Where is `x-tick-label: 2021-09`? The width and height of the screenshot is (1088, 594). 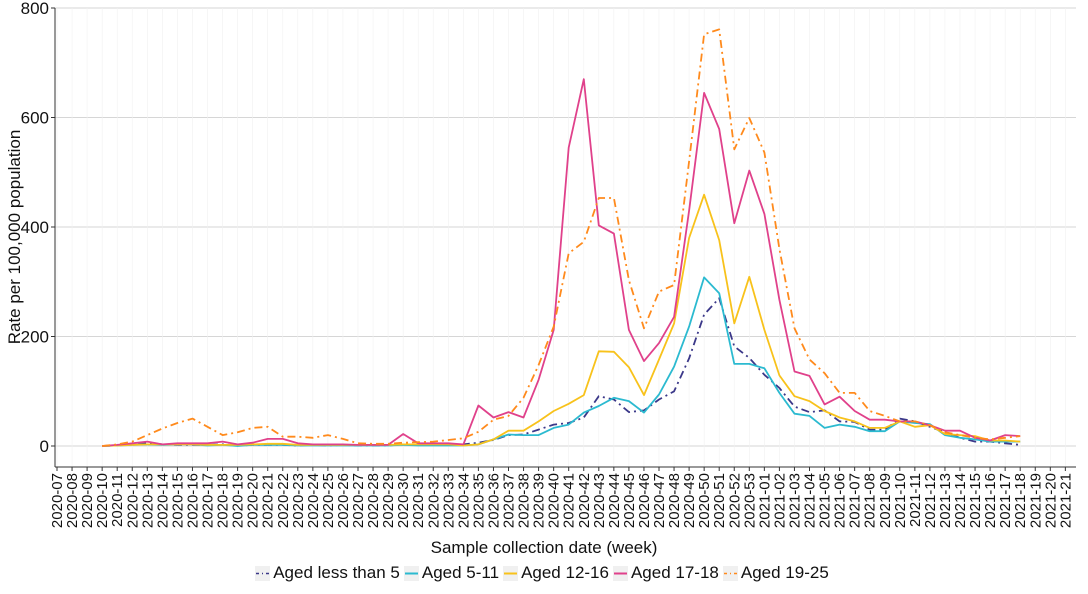 x-tick-label: 2021-09 is located at coordinates (885, 500).